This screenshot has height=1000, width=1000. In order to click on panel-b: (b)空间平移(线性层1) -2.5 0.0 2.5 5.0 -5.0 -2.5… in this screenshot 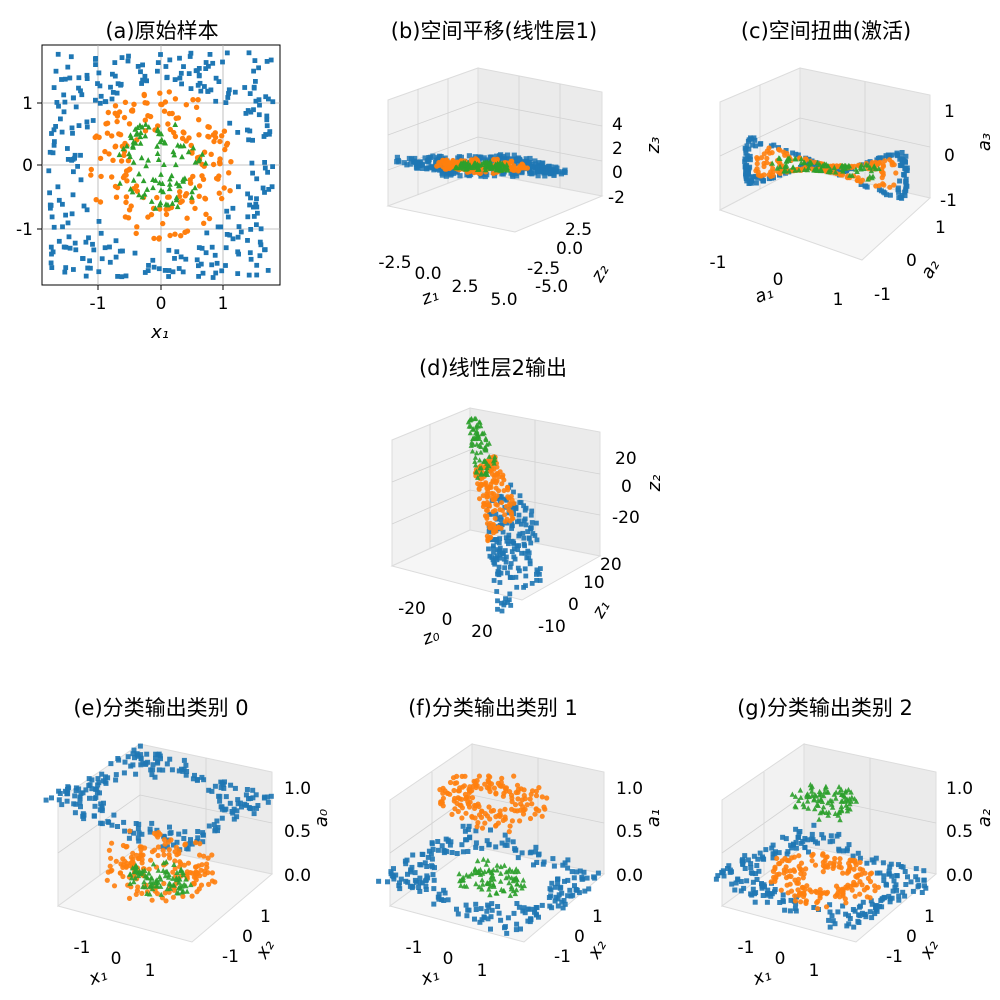, I will do `click(521, 164)`.